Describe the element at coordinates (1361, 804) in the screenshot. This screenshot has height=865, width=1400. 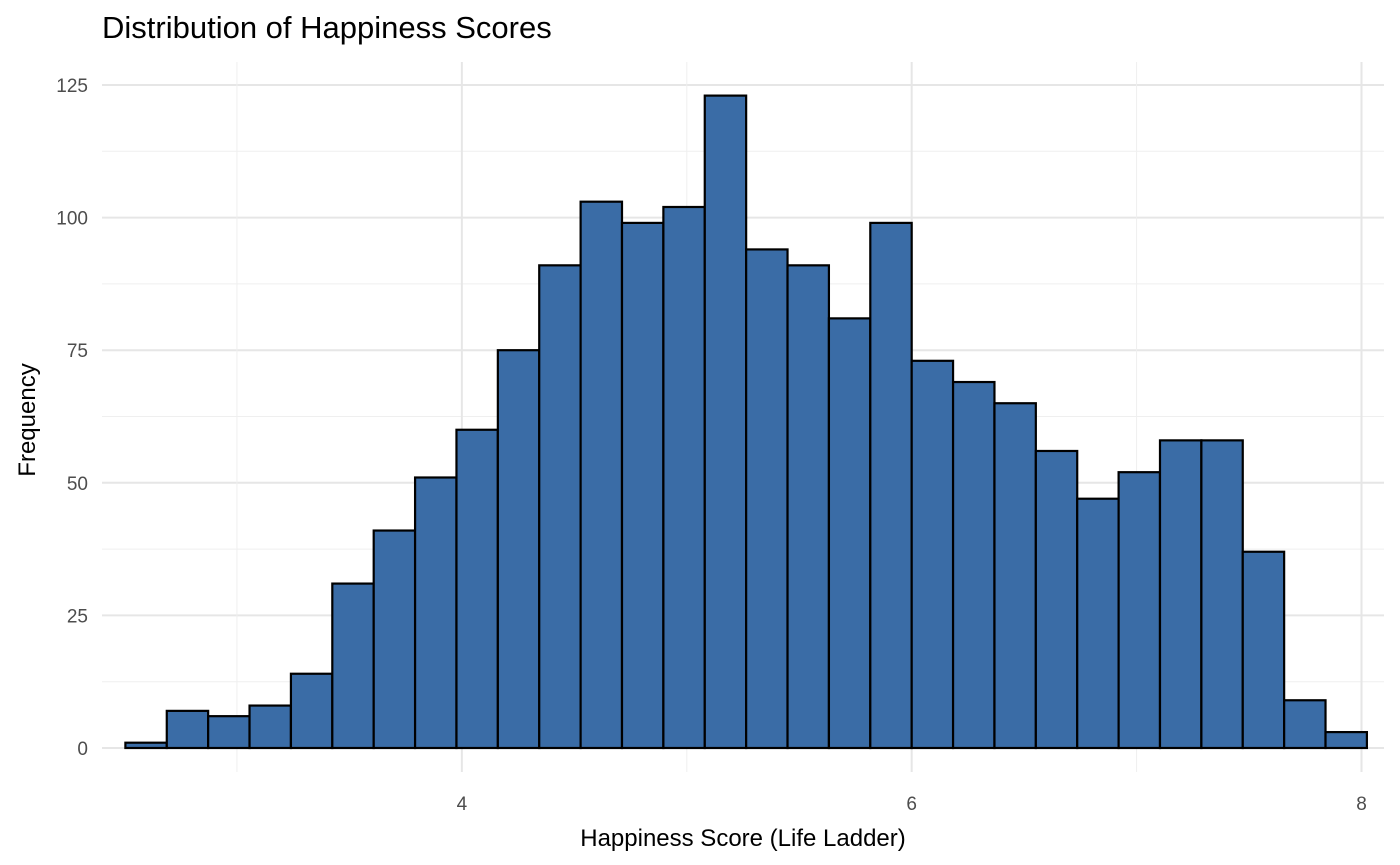
I see `x-tick-label: 8` at that location.